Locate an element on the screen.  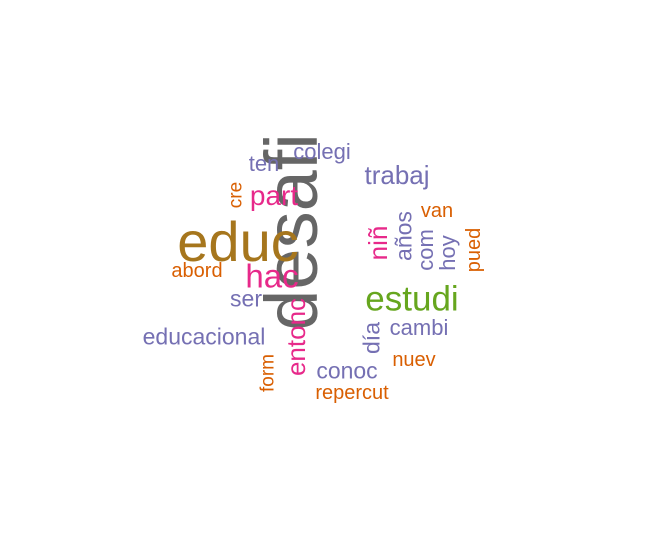
word-educacional: educacional is located at coordinates (204, 336).